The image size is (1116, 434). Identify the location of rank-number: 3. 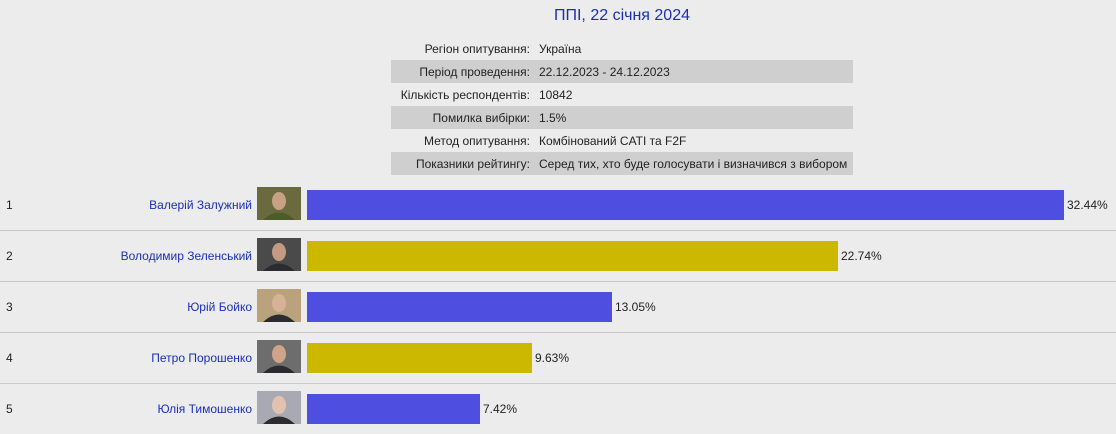
(9, 307).